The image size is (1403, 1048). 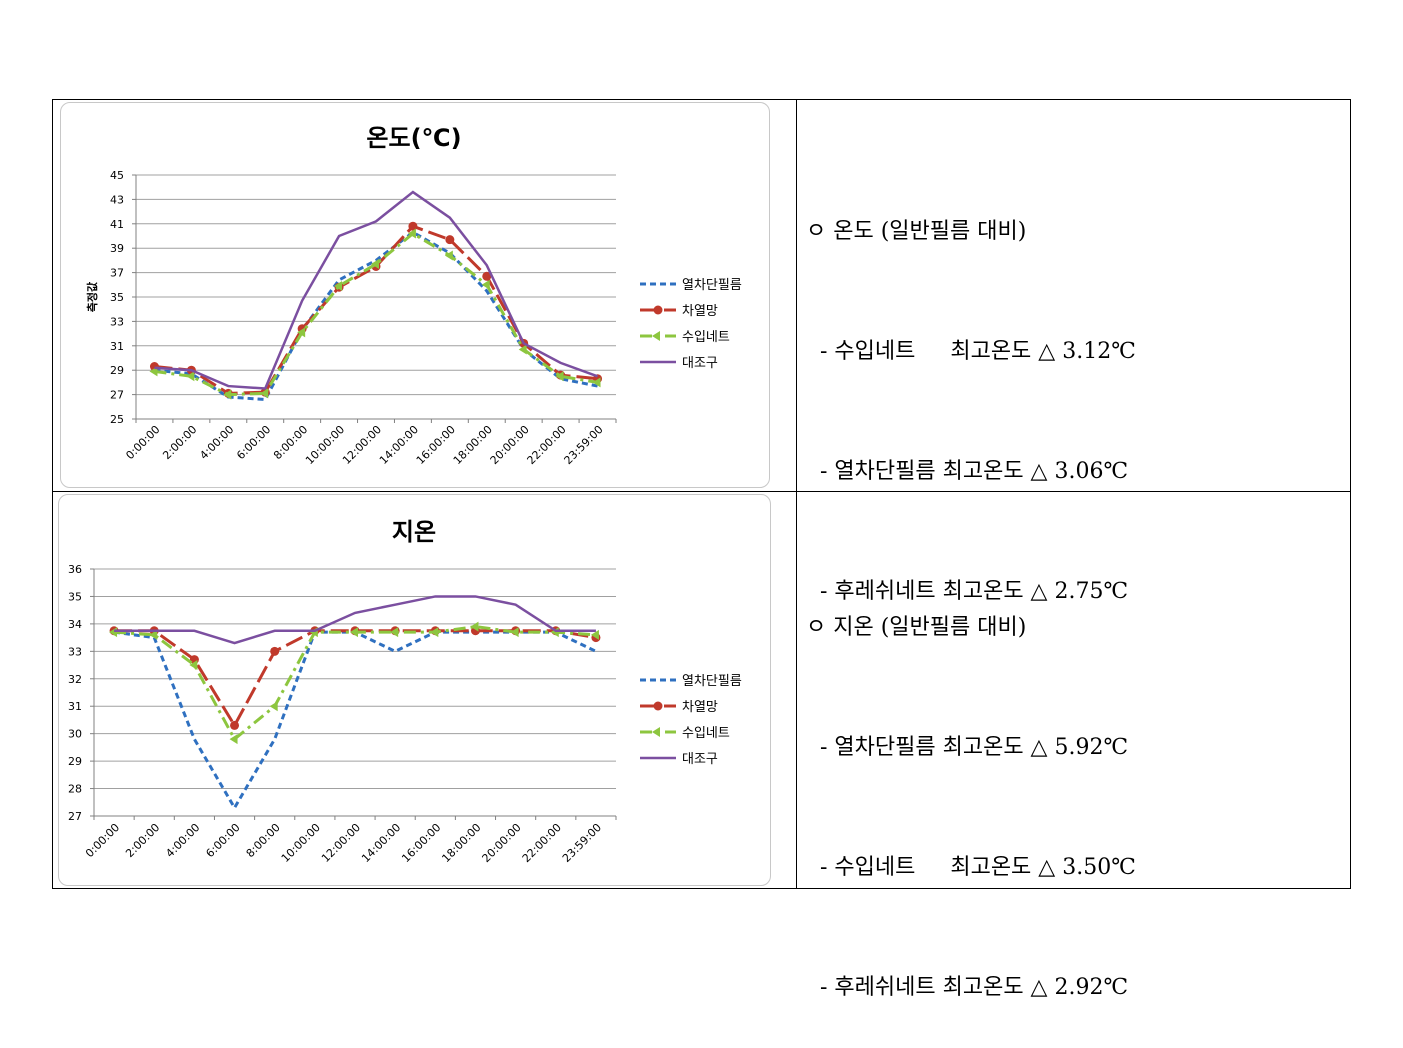 I want to click on y-tick-label: 39, so click(x=117, y=248).